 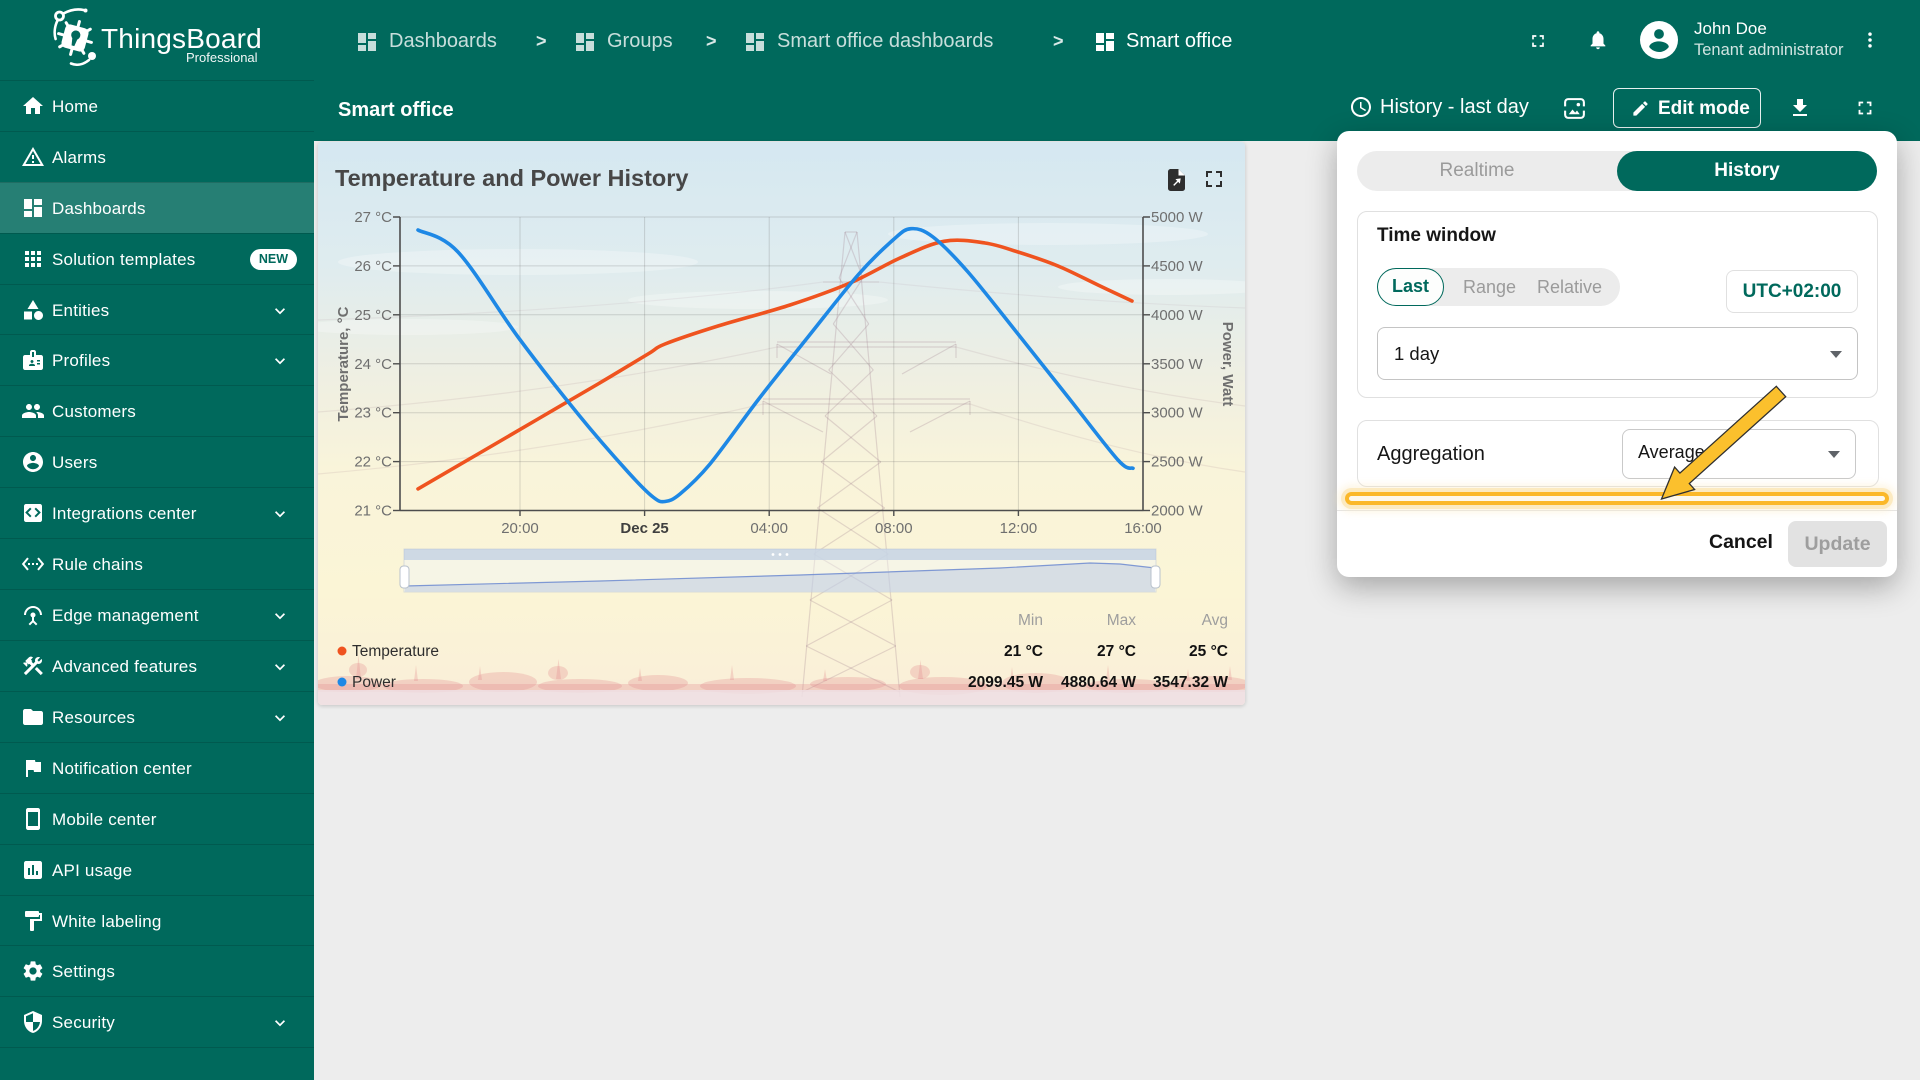 I want to click on svg-text: 23 °C, so click(x=373, y=413).